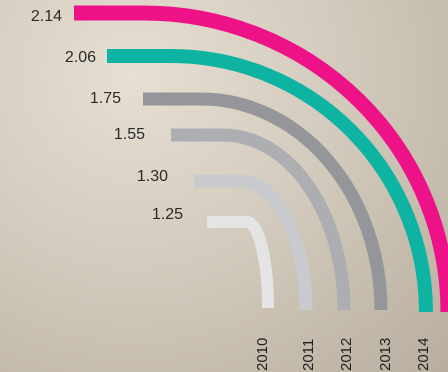 The height and width of the screenshot is (372, 448). Describe the element at coordinates (240, 262) in the screenshot. I see `arc-bar-1.25` at that location.